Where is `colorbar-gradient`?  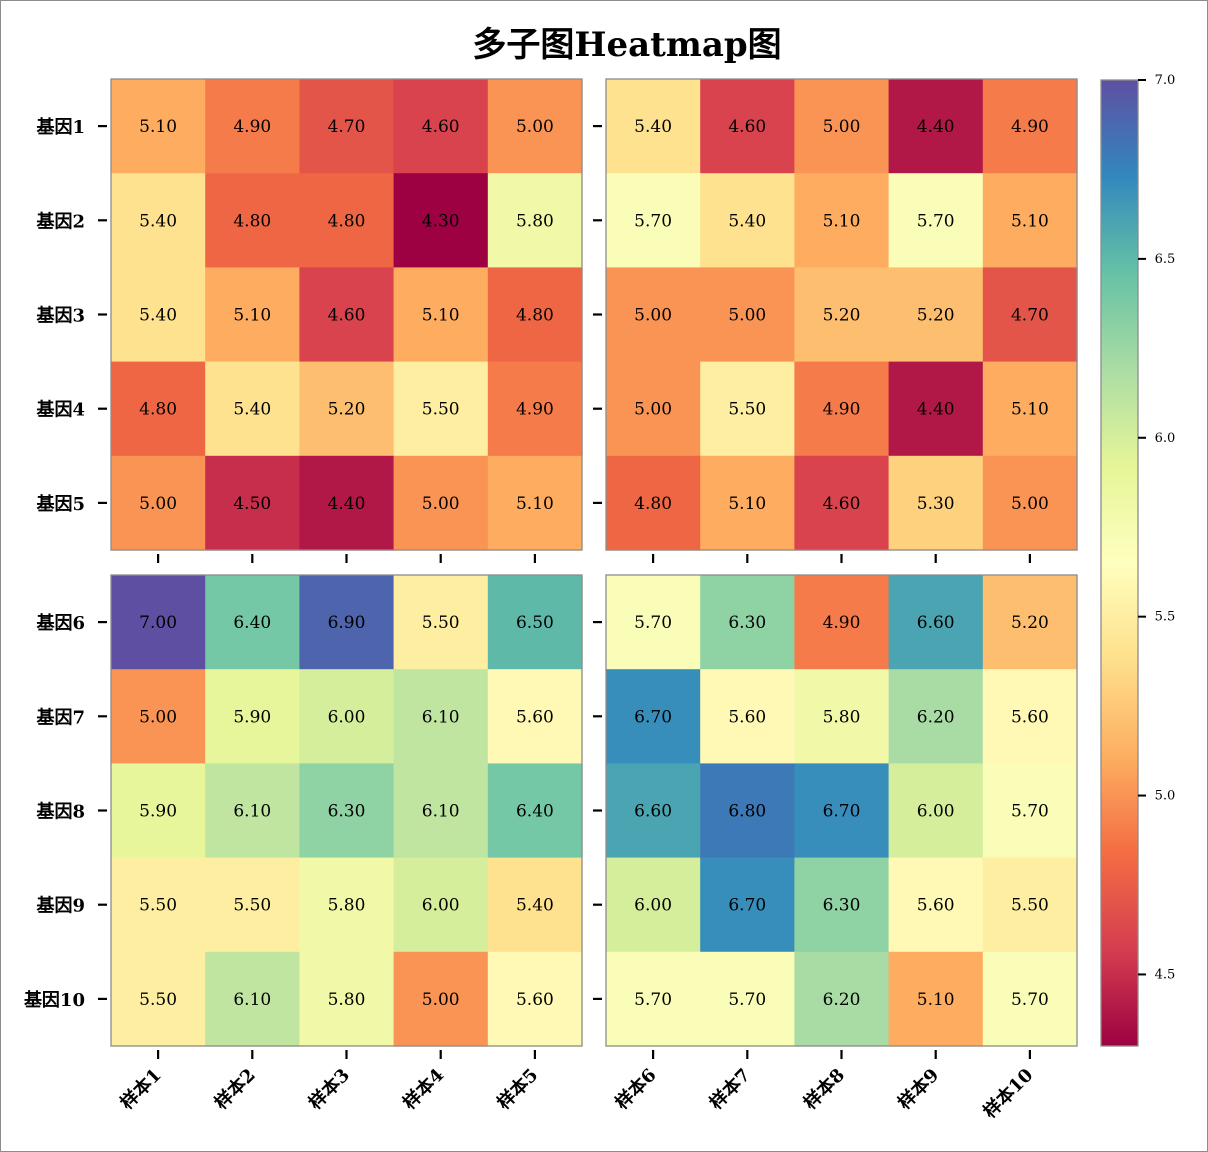
colorbar-gradient is located at coordinates (1119, 563).